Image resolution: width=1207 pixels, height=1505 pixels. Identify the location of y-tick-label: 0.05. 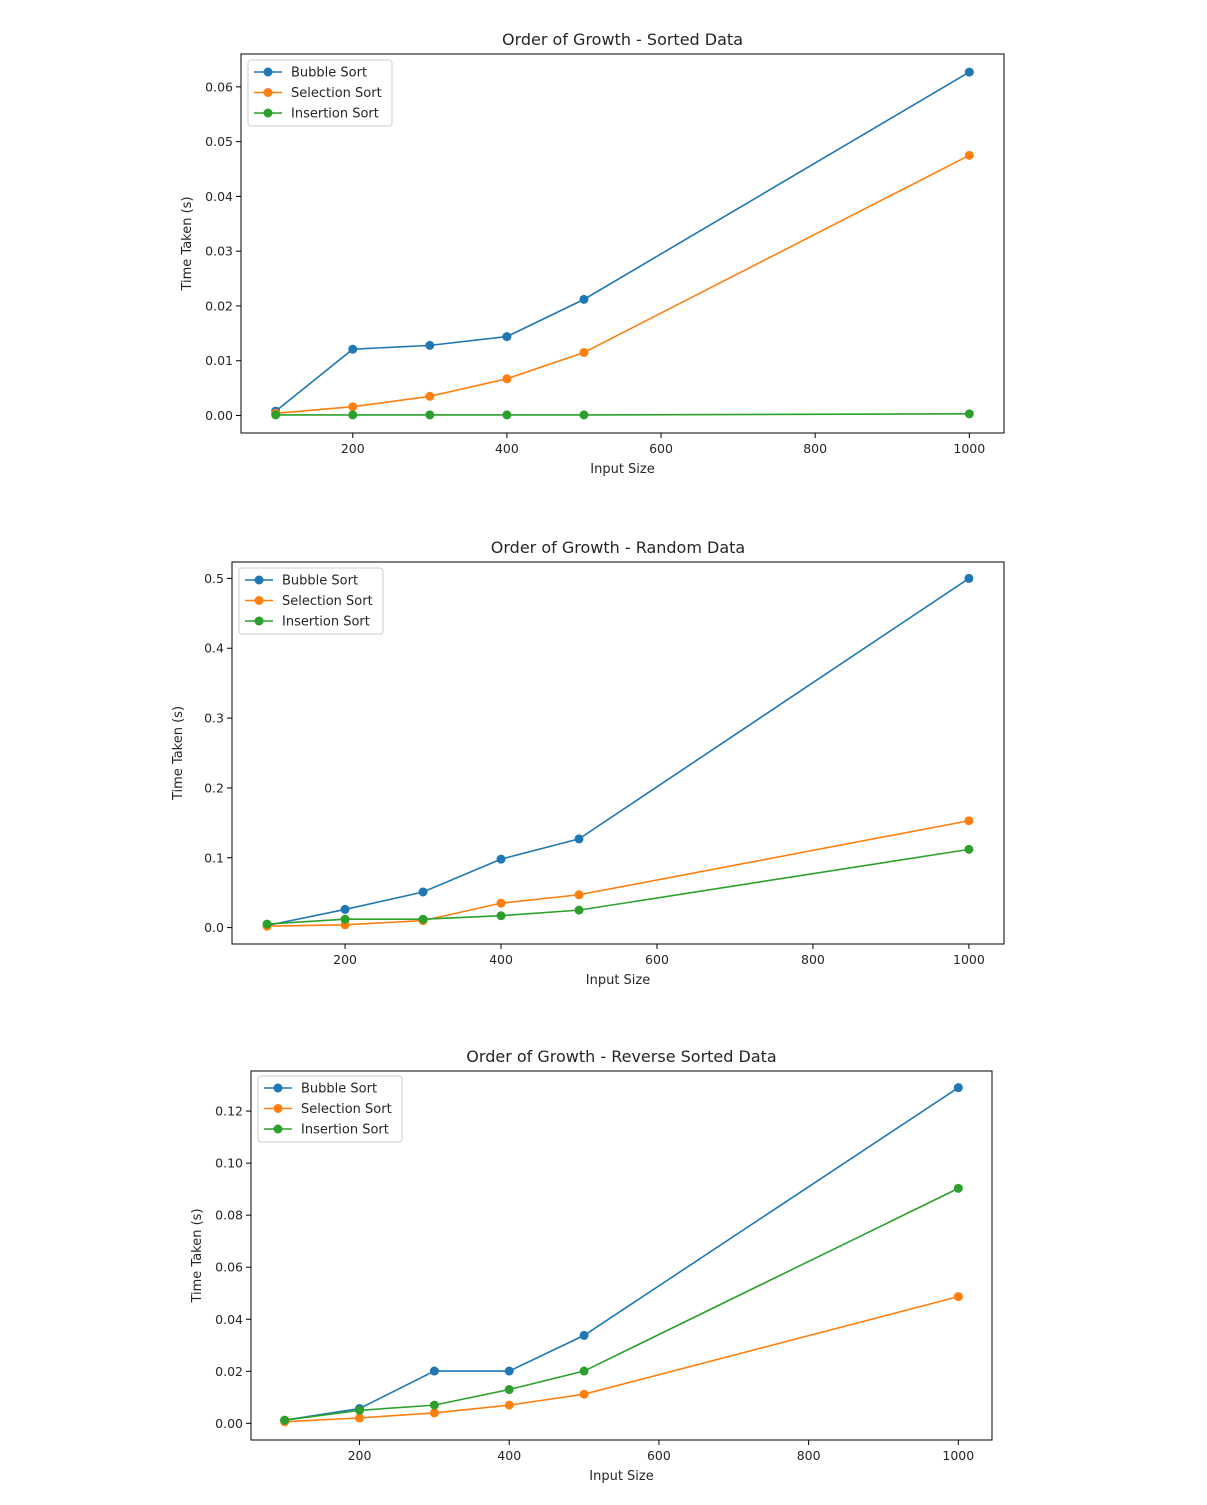
(219, 141).